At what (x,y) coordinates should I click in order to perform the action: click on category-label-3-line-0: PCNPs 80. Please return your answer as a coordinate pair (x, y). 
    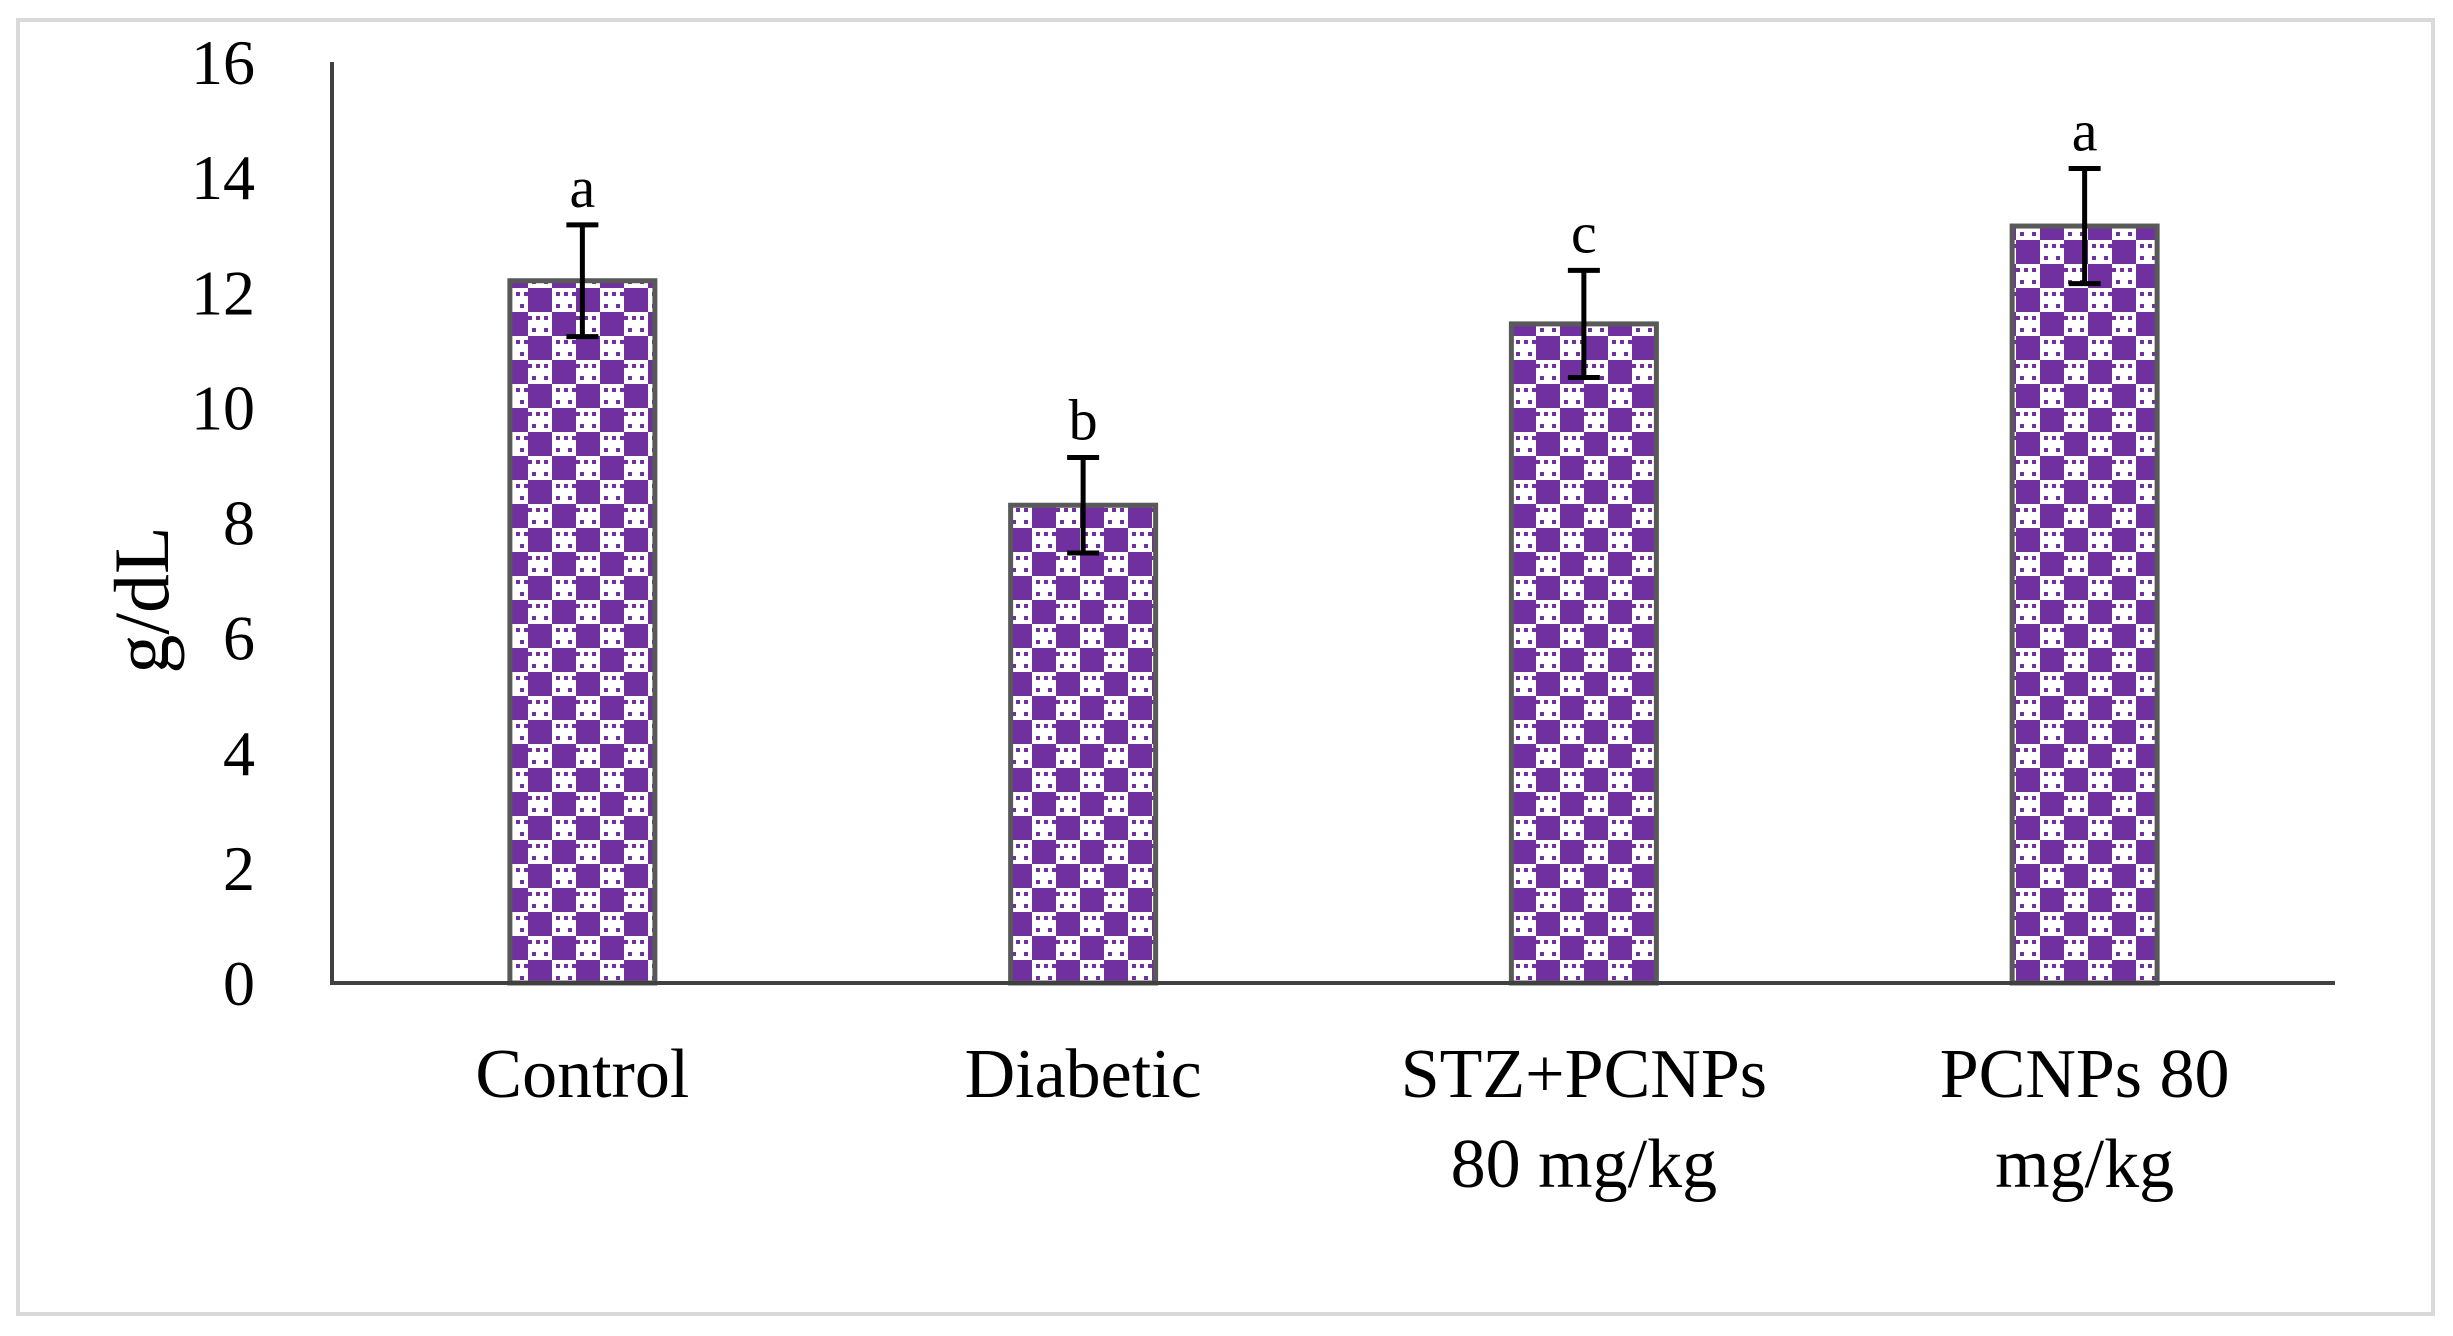
    Looking at the image, I should click on (2085, 1074).